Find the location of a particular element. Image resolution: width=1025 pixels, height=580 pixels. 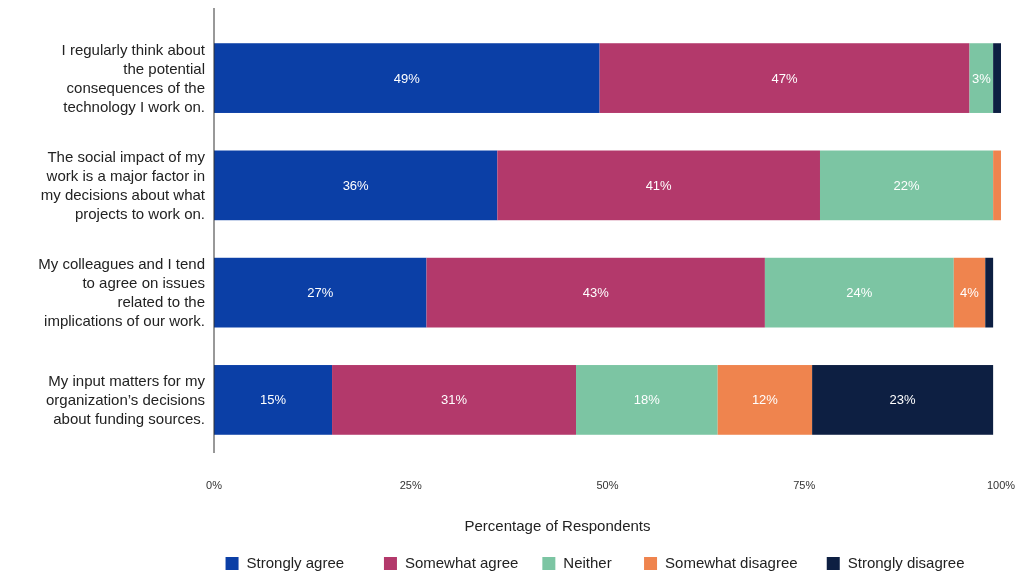

x-axis-title: Percentage of Respondents is located at coordinates (557, 525).